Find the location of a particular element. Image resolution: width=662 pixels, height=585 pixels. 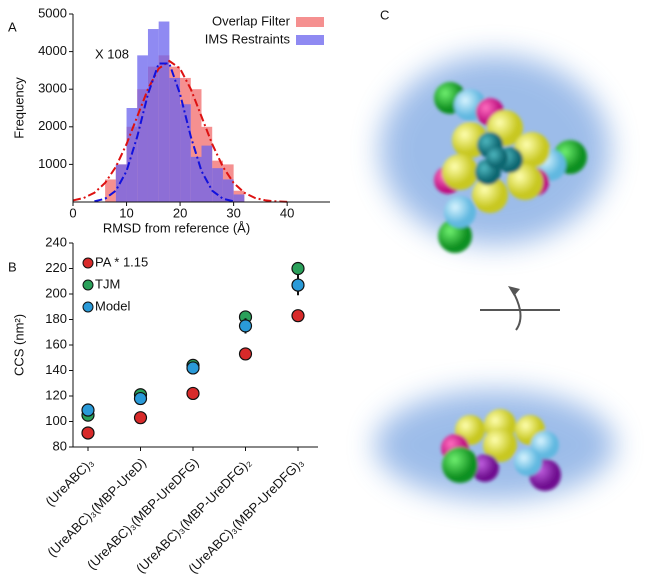

x-tick-label: (UreABC)₃ is located at coordinates (69, 482).